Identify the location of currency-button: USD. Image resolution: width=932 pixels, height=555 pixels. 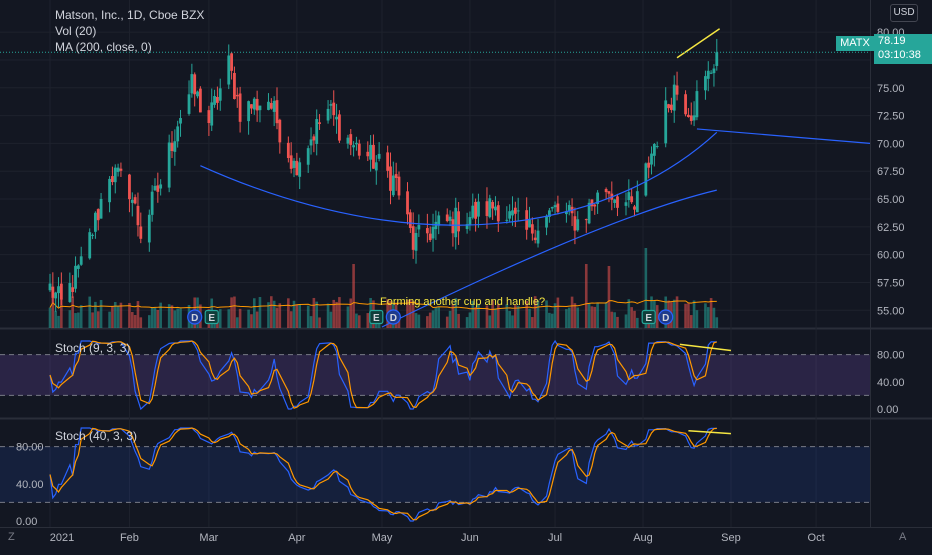
(904, 13).